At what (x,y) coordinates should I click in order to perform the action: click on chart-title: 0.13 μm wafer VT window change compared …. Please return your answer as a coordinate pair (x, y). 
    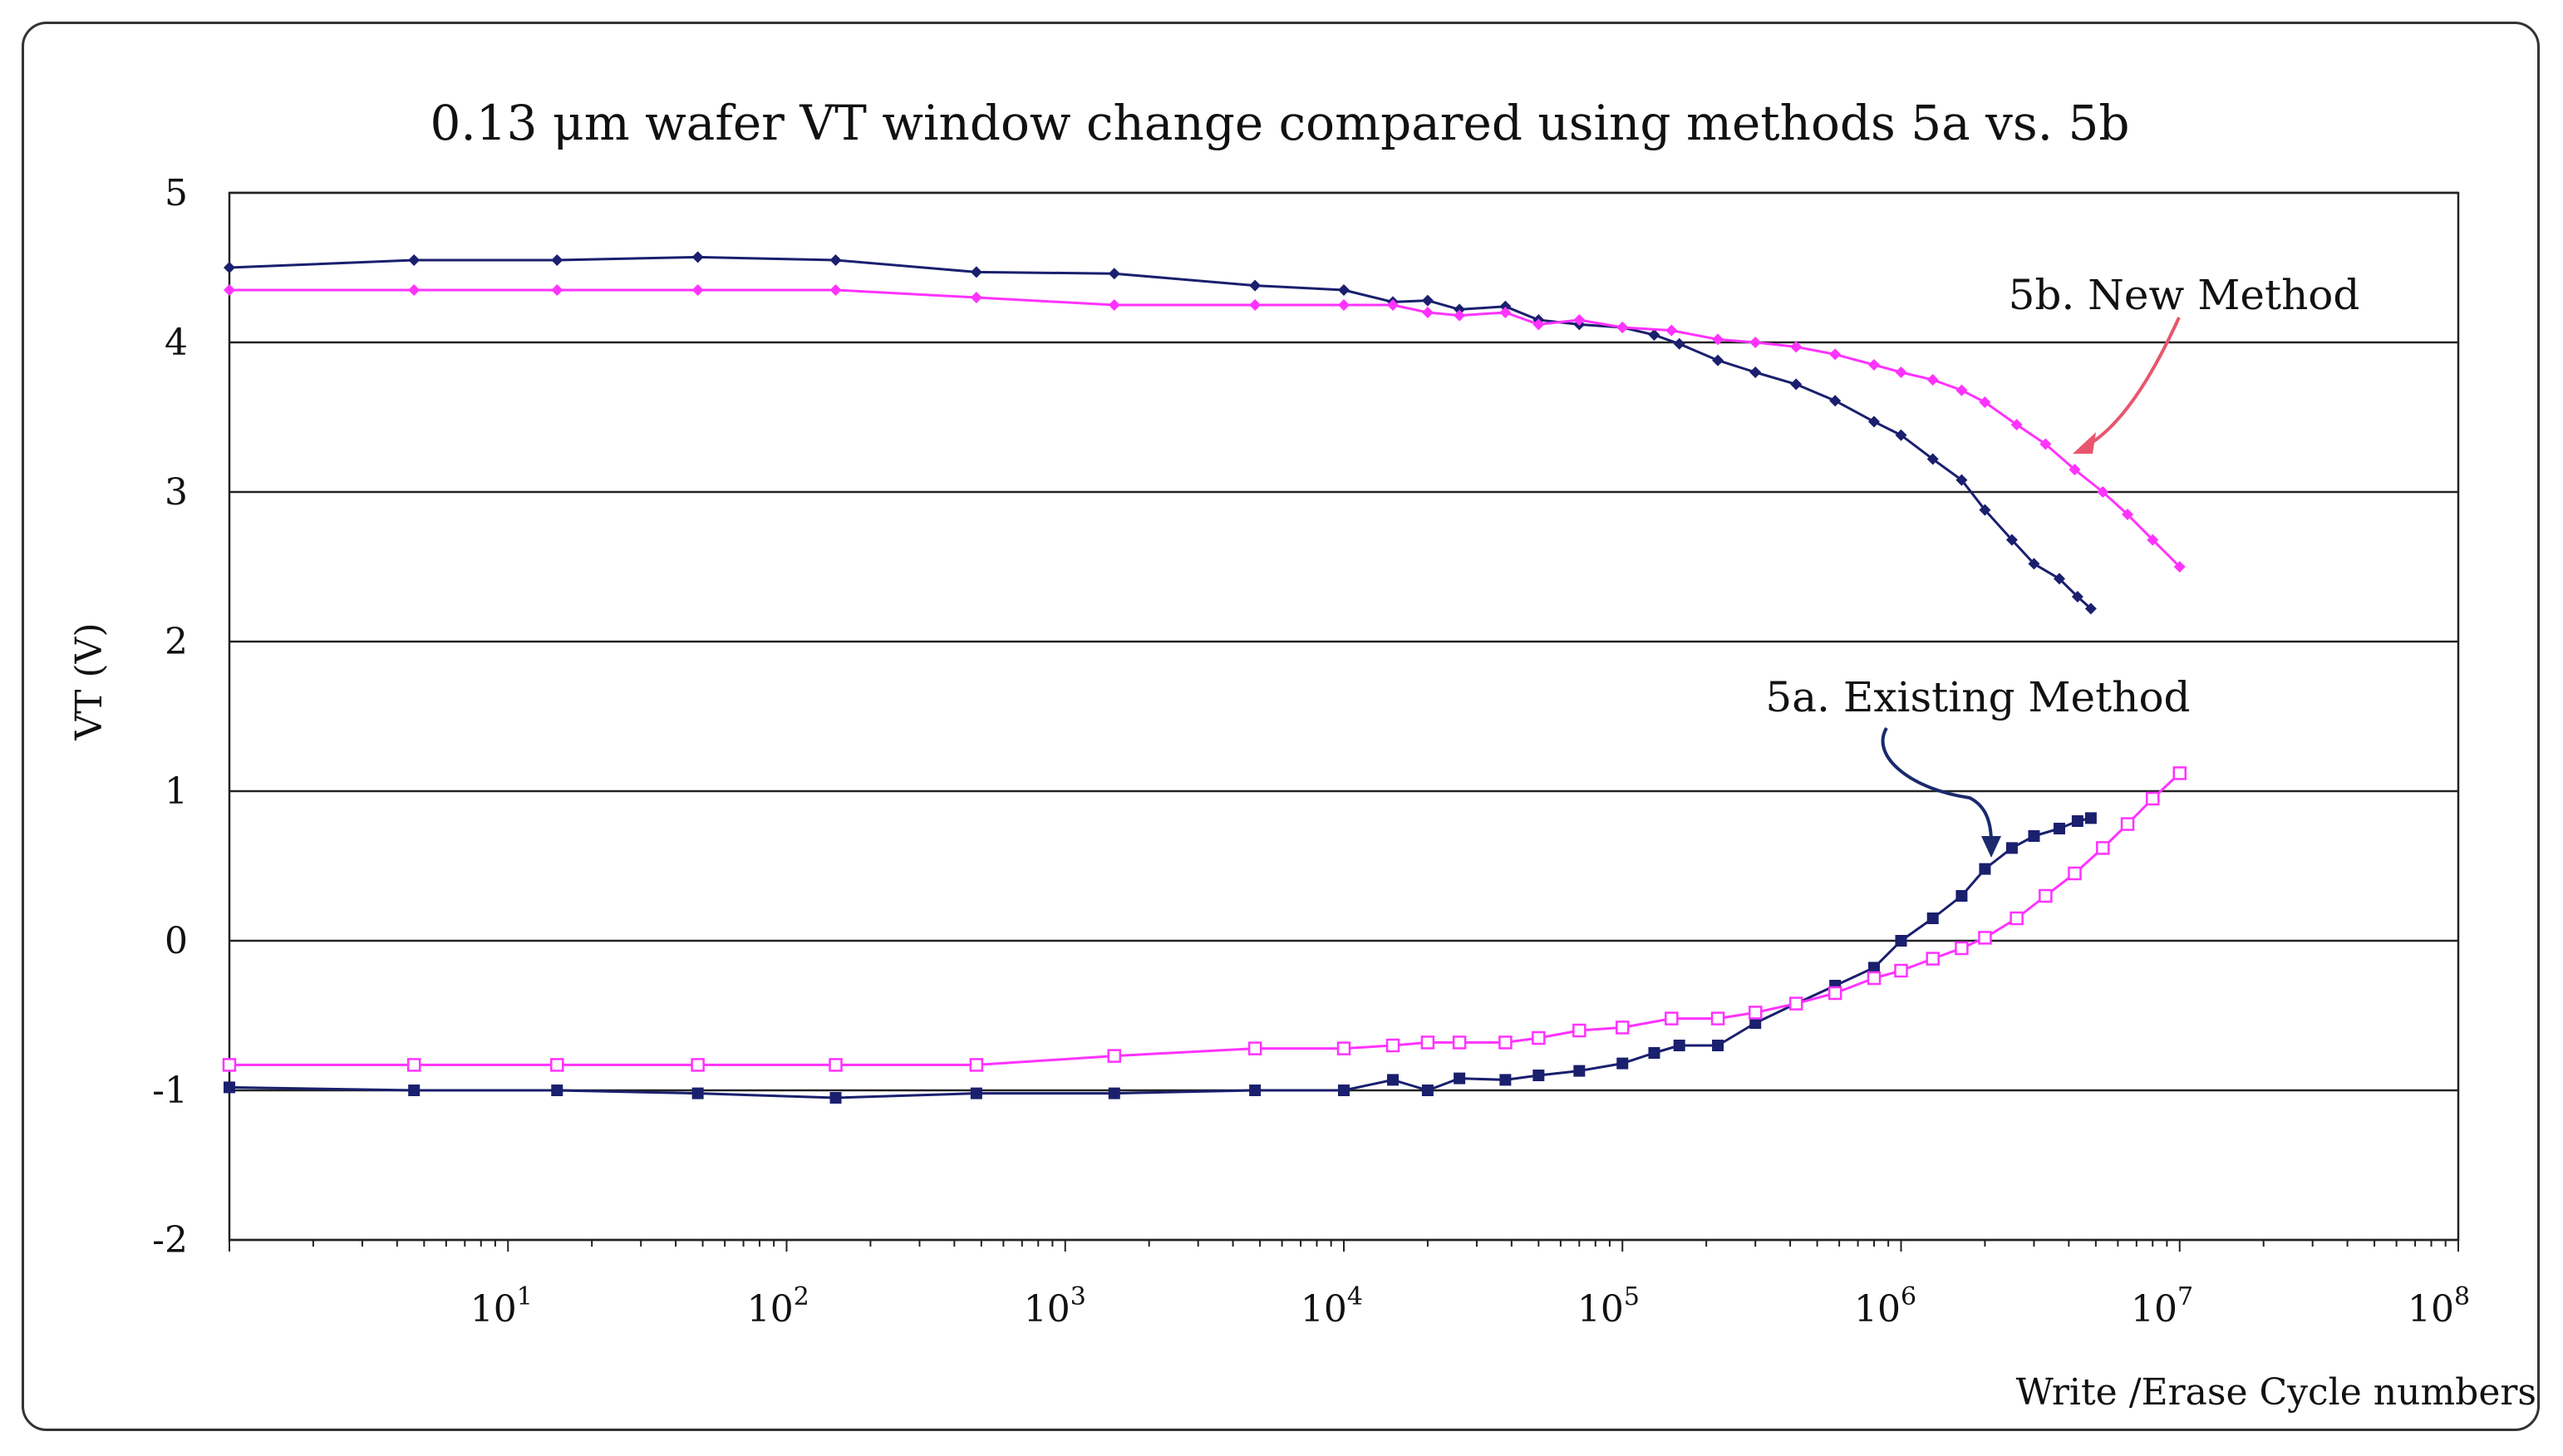
    Looking at the image, I should click on (1279, 123).